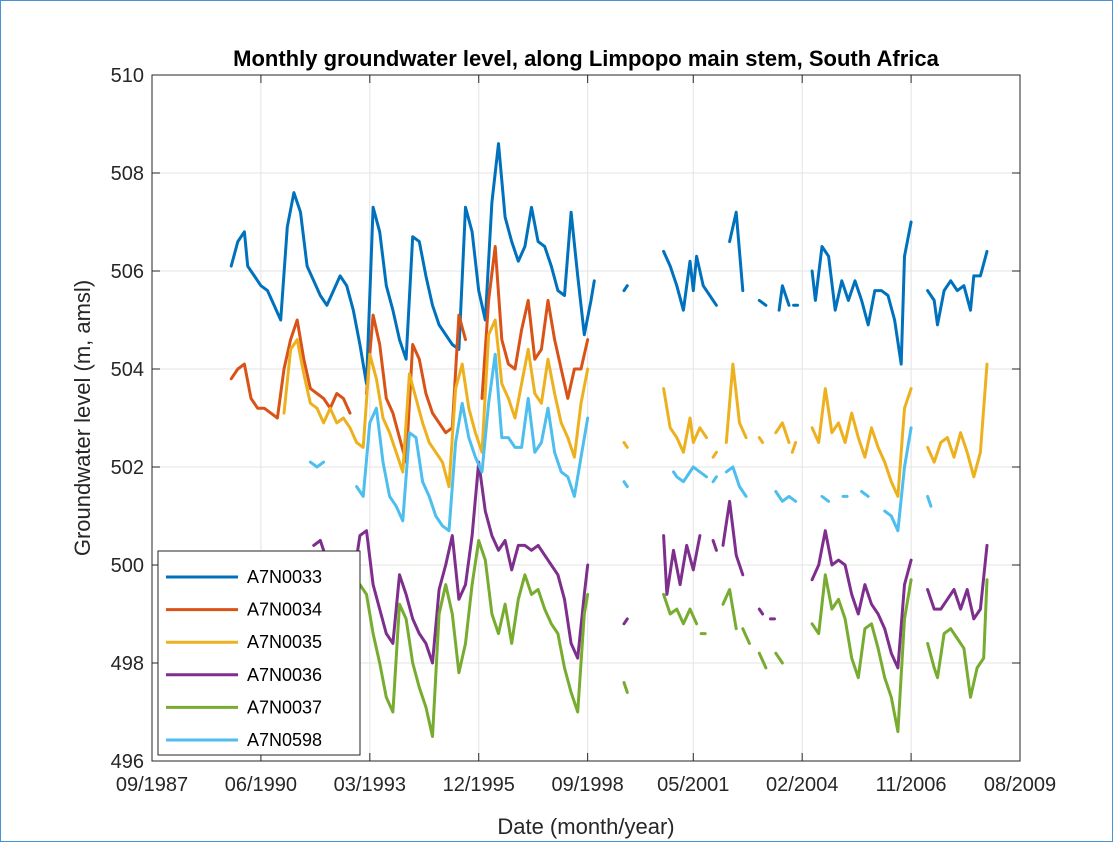 The height and width of the screenshot is (844, 1115). What do you see at coordinates (284, 577) in the screenshot?
I see `legend-entry: A7N0033` at bounding box center [284, 577].